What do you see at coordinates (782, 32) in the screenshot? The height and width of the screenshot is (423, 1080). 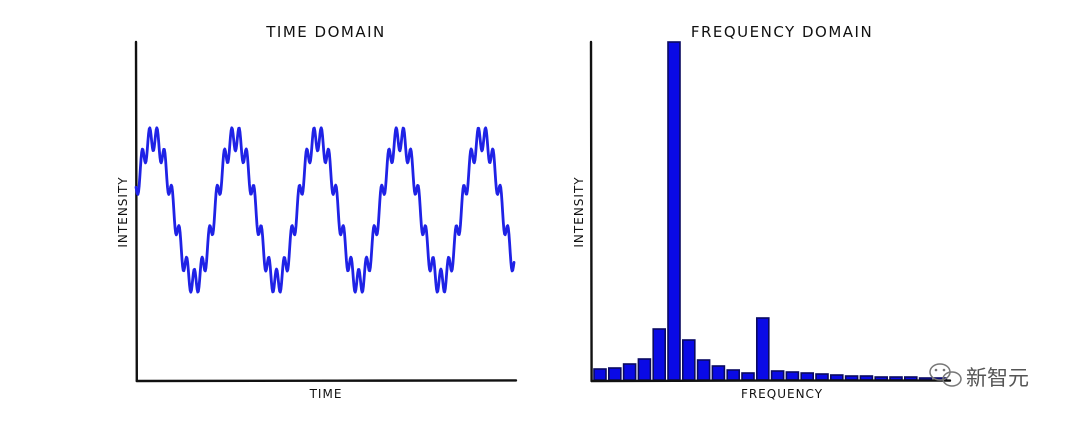 I see `frequency-chart-title: FREQUENCY DOMAIN` at bounding box center [782, 32].